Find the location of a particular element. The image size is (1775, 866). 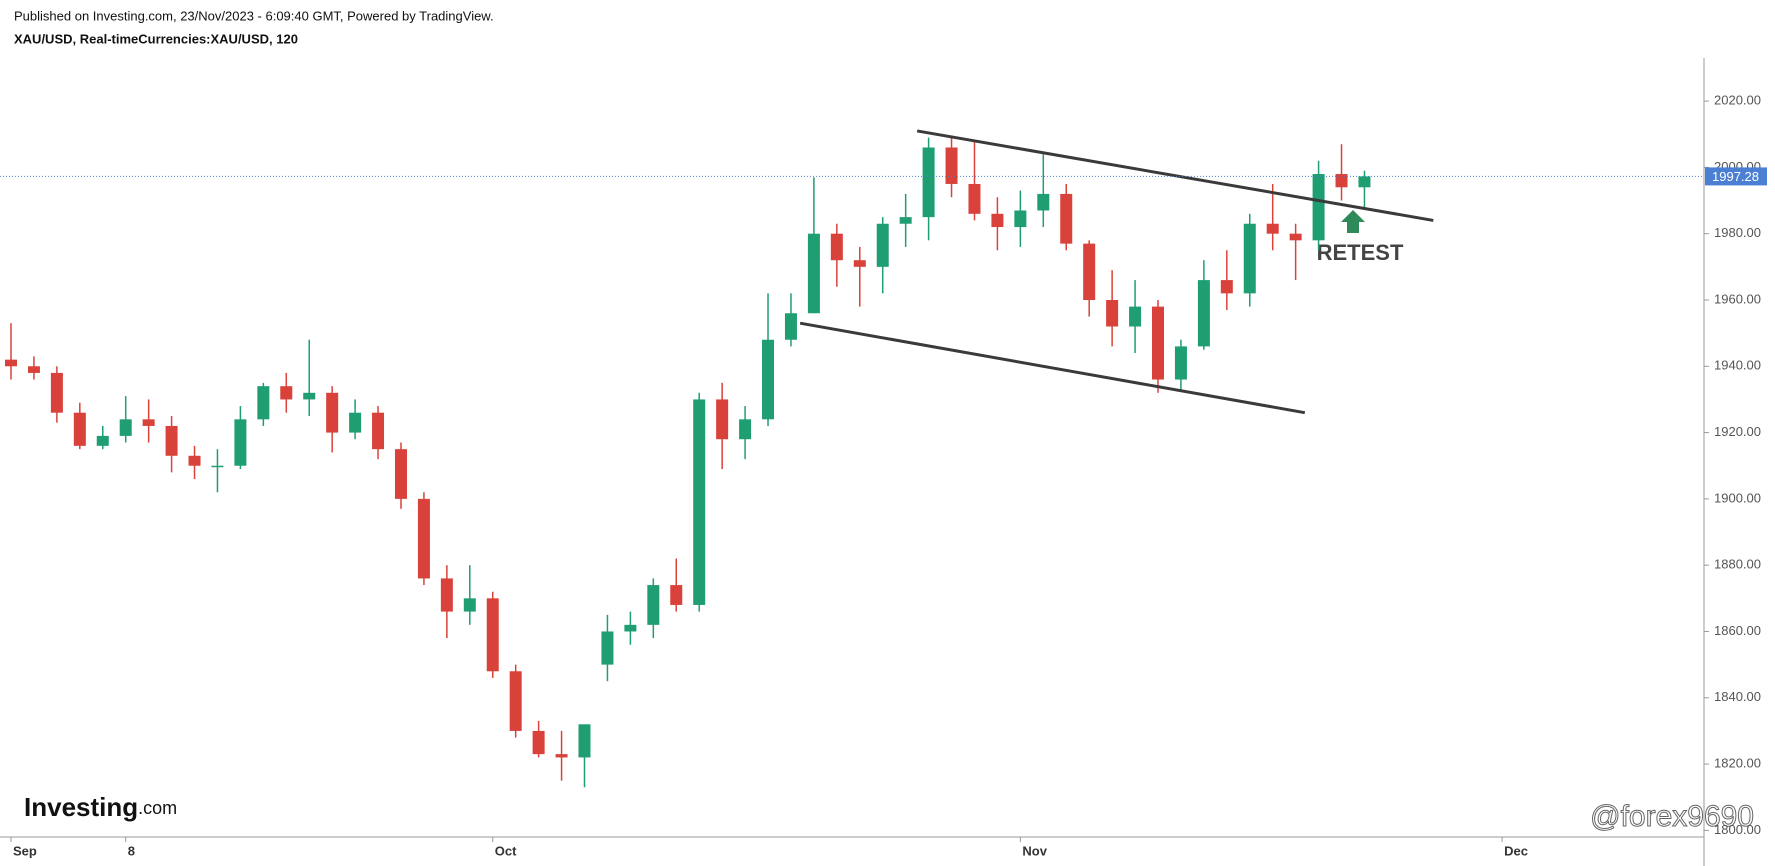

y-tick-label: 1880.00 is located at coordinates (1737, 564).